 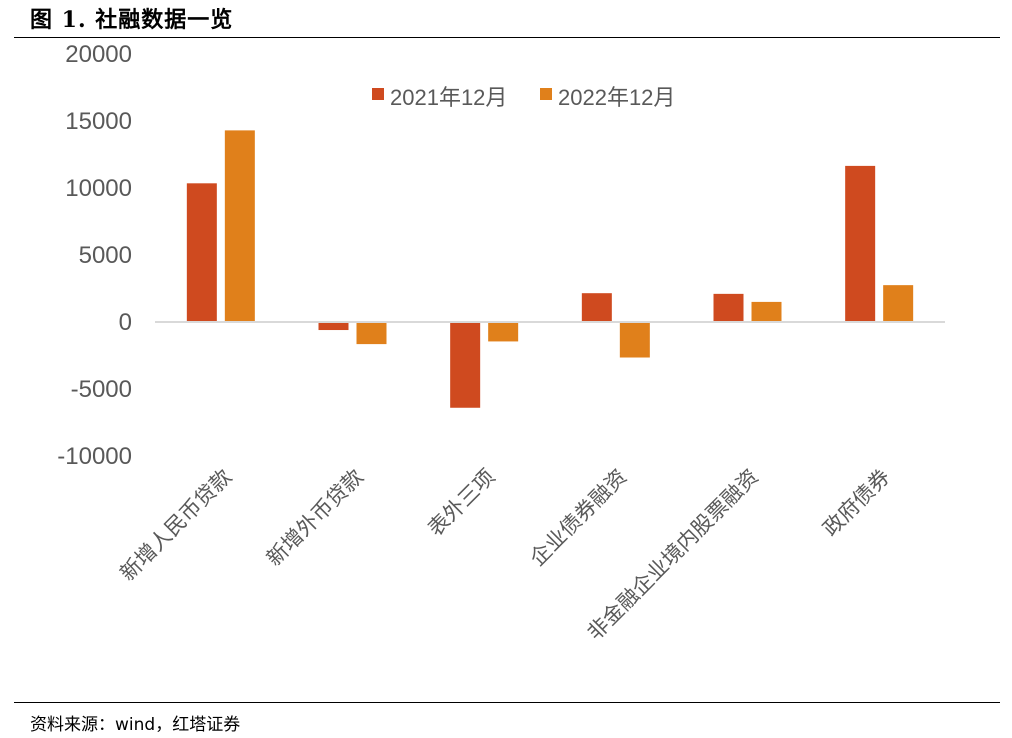 I want to click on y-tick-label: 10000, so click(x=98, y=188).